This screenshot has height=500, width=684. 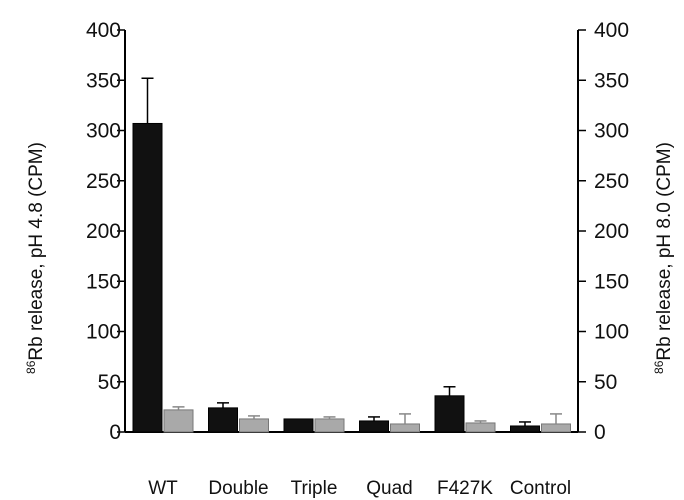 What do you see at coordinates (103, 281) in the screenshot?
I see `left-tick-label: 150` at bounding box center [103, 281].